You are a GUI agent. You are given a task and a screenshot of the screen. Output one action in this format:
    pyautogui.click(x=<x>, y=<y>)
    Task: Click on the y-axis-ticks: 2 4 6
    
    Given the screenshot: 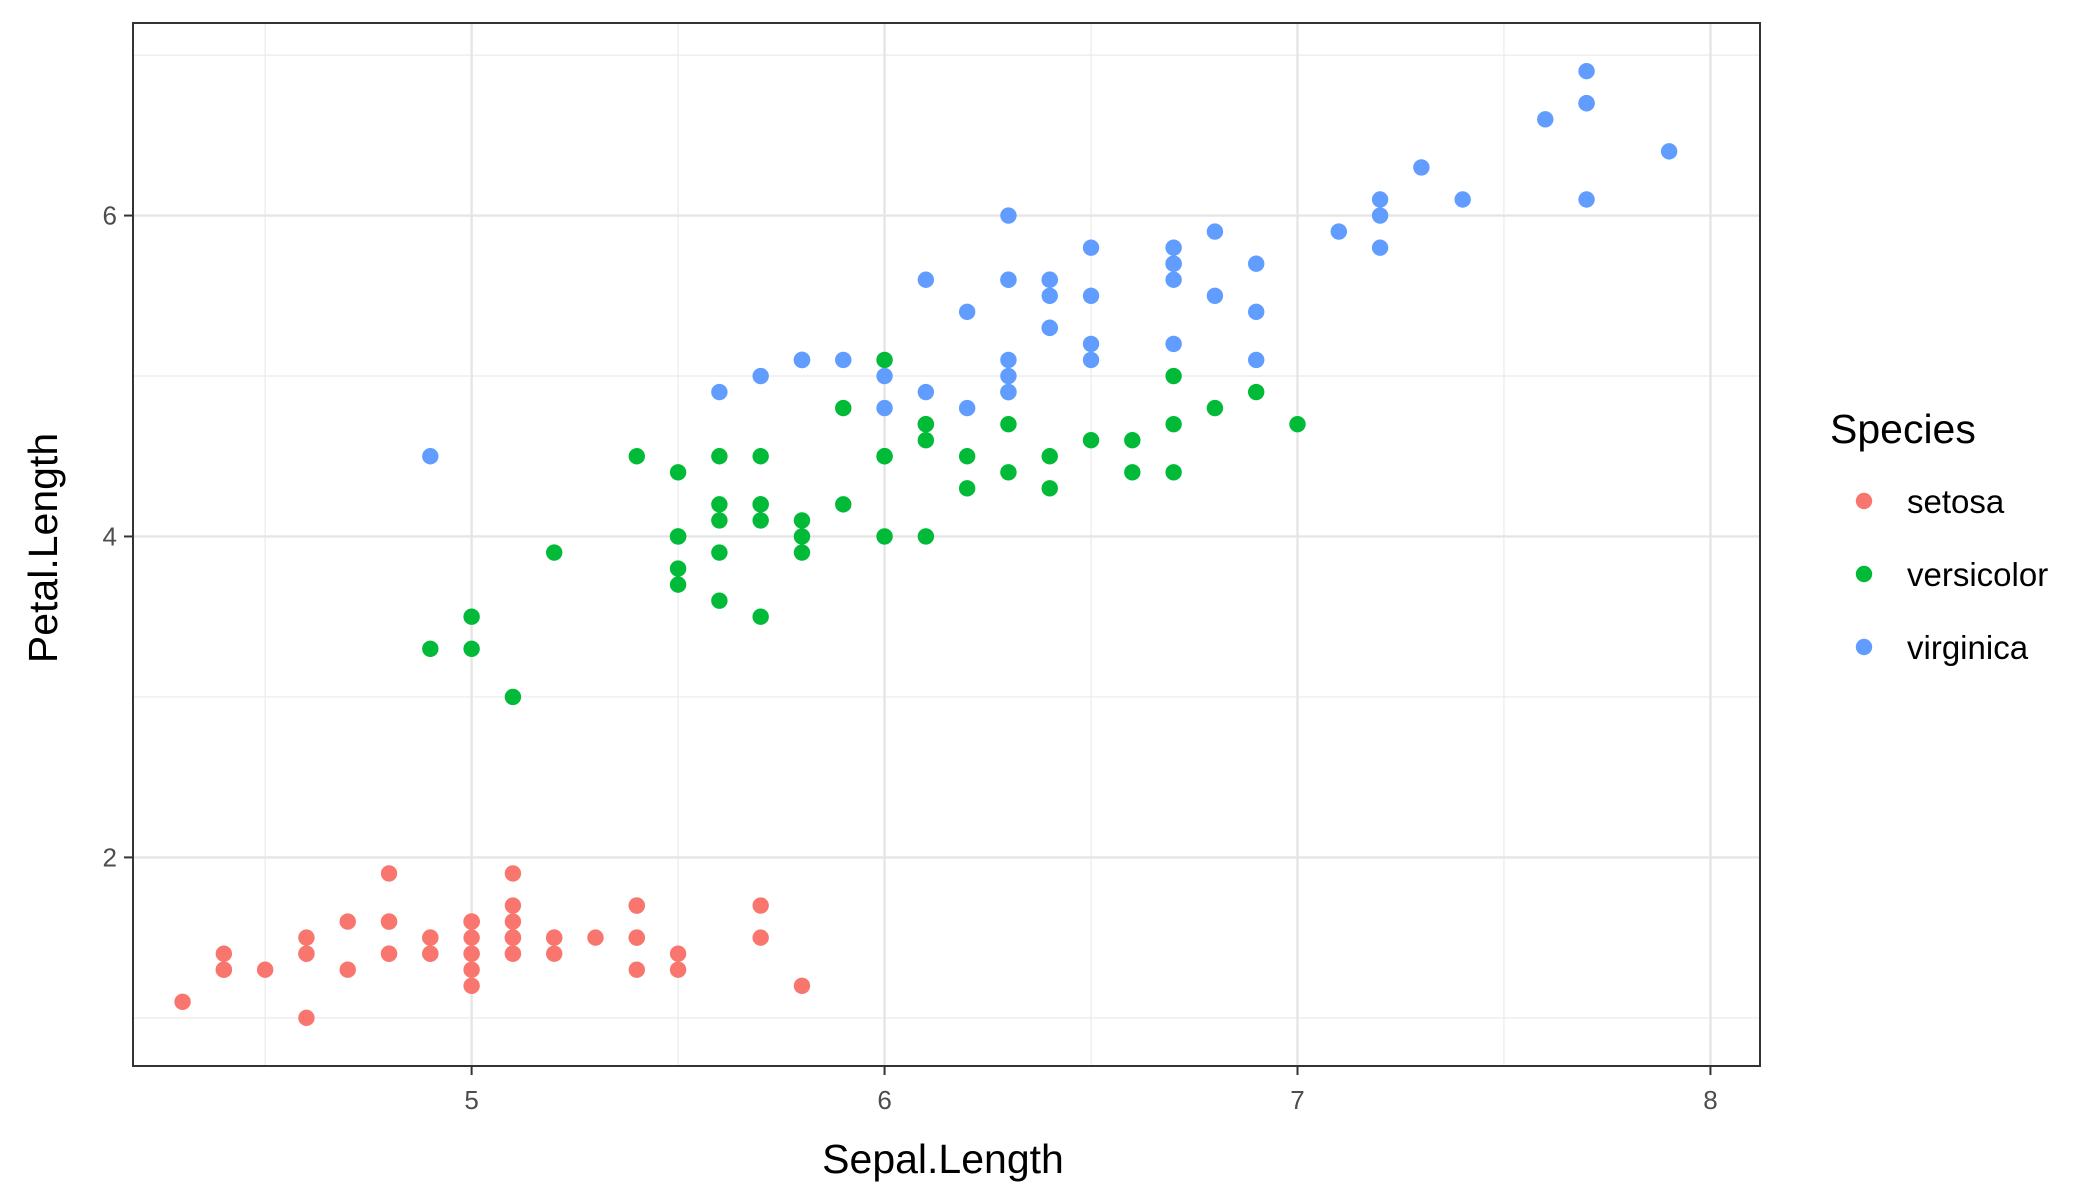 What is the action you would take?
    pyautogui.click(x=118, y=536)
    